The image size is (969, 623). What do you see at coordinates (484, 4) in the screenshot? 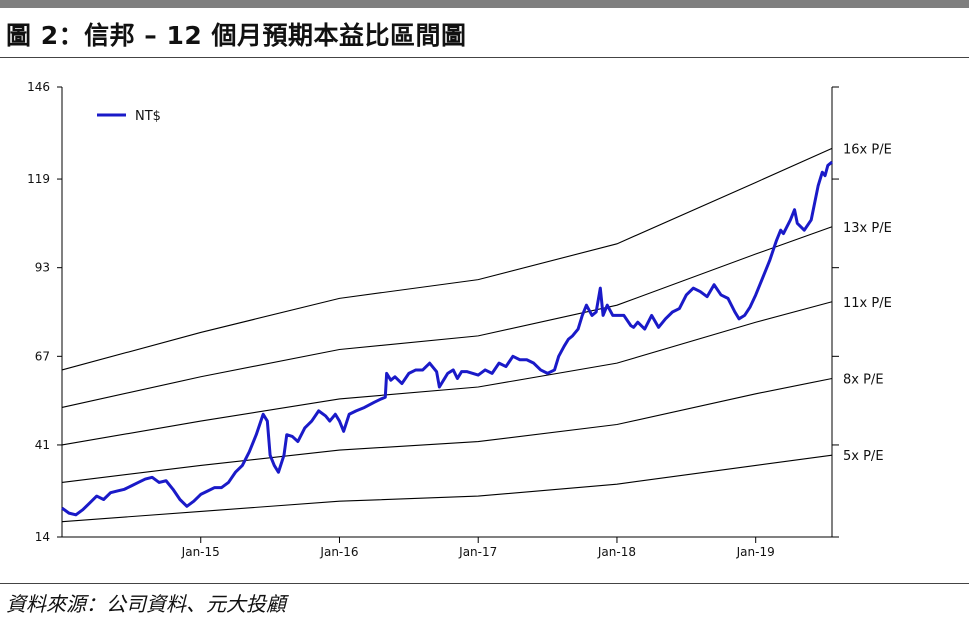
I see `top-bar` at bounding box center [484, 4].